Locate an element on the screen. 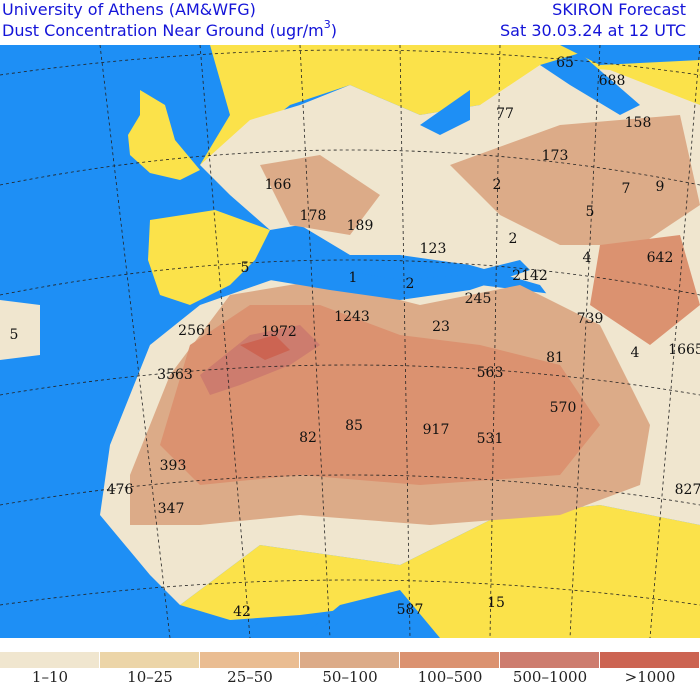 This screenshot has width=700, height=686. map-value-label: 166 is located at coordinates (278, 185).